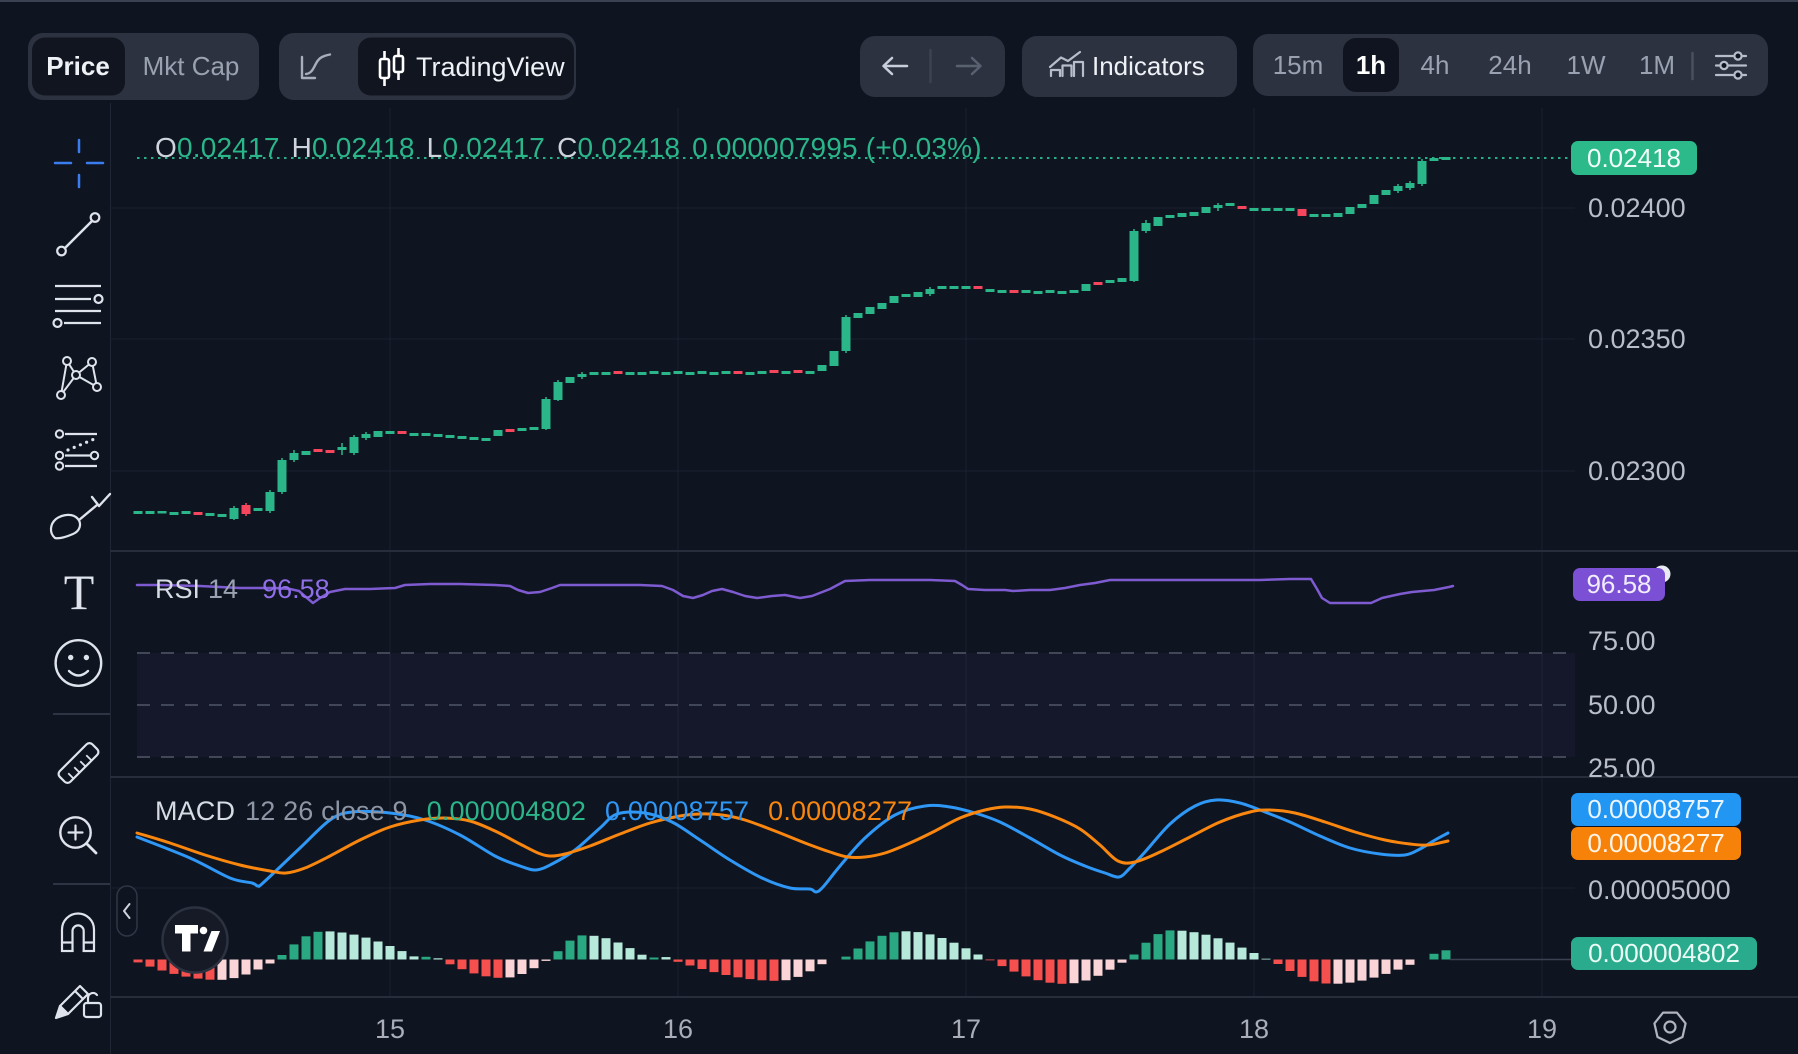 The image size is (1798, 1054). I want to click on svg-text: 0.02418, so click(1634, 158).